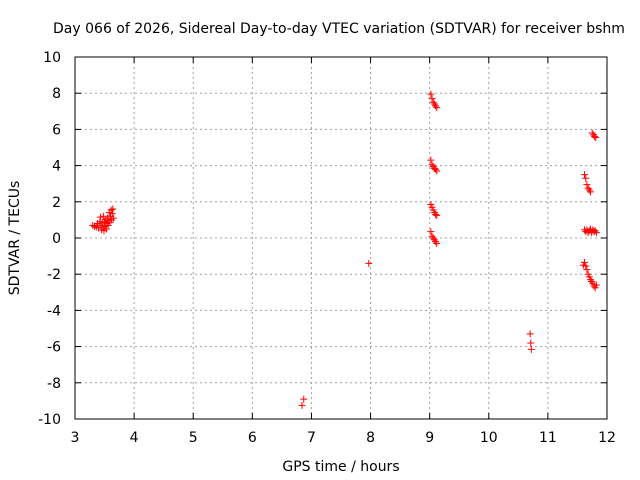  I want to click on x-tick-label: 8, so click(370, 438).